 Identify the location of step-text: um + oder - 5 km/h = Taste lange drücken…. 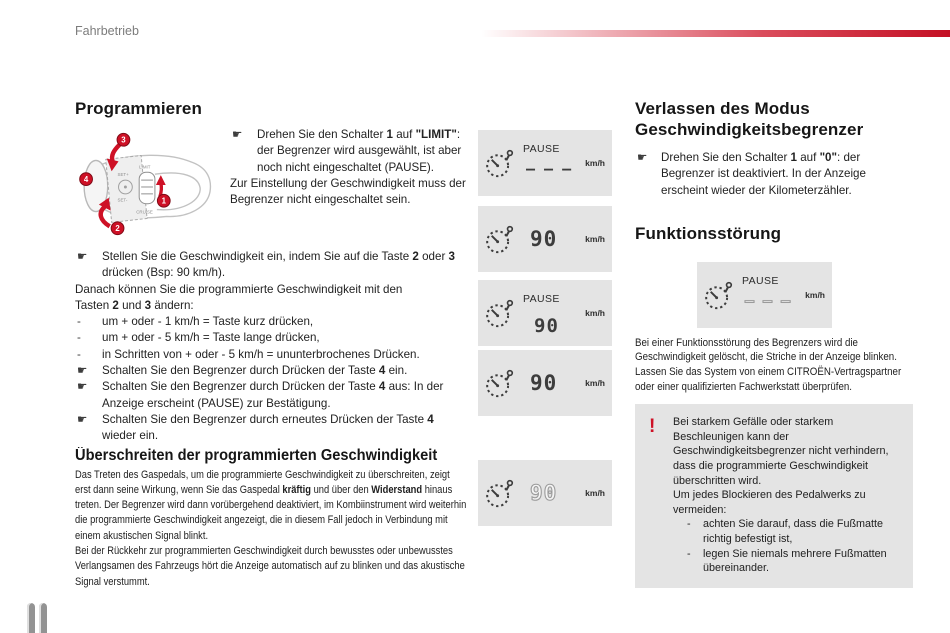
(211, 338).